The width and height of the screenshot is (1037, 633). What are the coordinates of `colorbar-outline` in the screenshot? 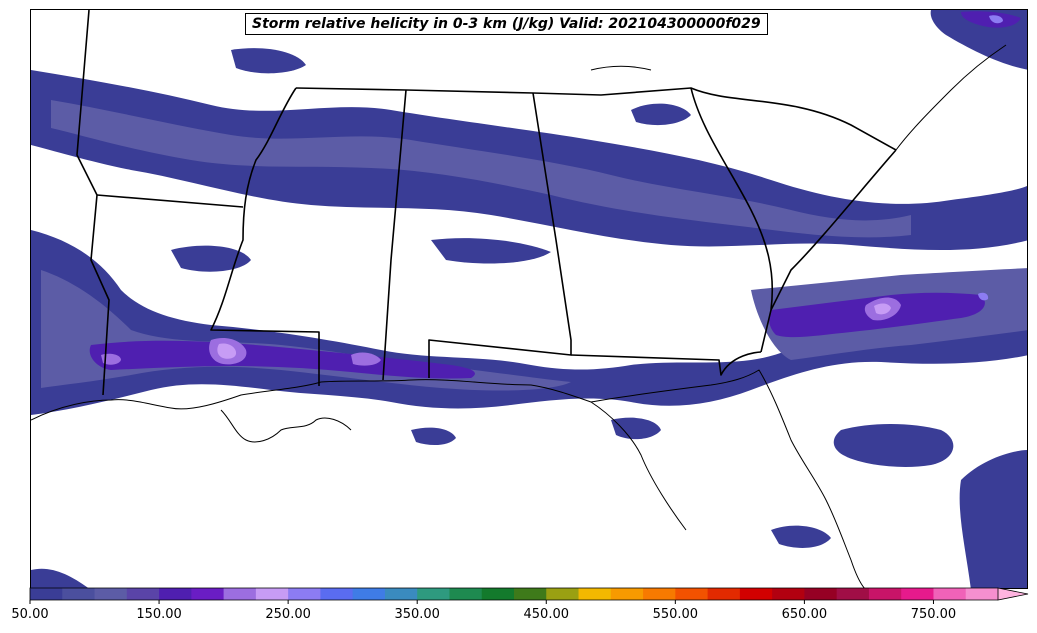 It's located at (513, 594).